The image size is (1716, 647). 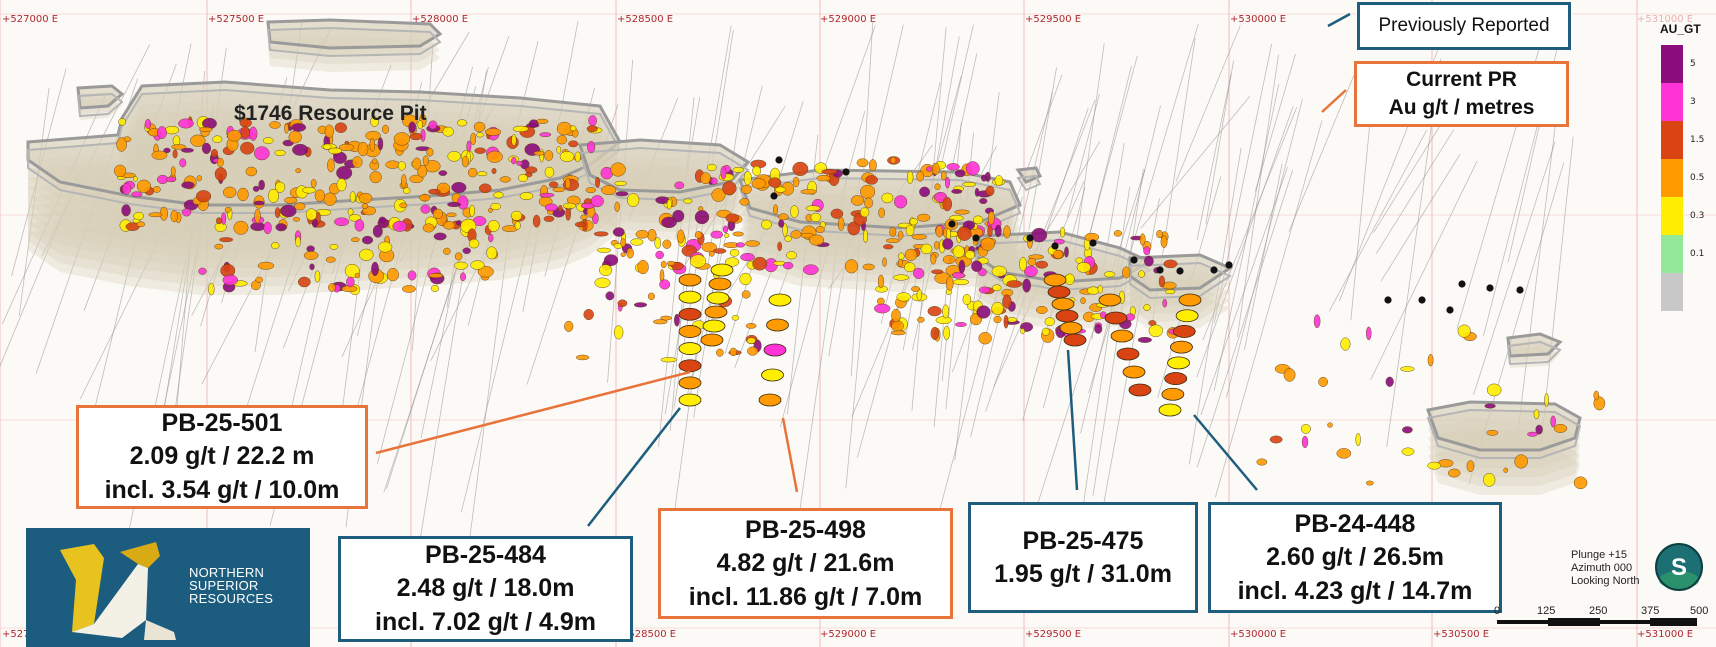 What do you see at coordinates (1461, 94) in the screenshot?
I see `current-pr-legend: Current PR Au g/t / metres` at bounding box center [1461, 94].